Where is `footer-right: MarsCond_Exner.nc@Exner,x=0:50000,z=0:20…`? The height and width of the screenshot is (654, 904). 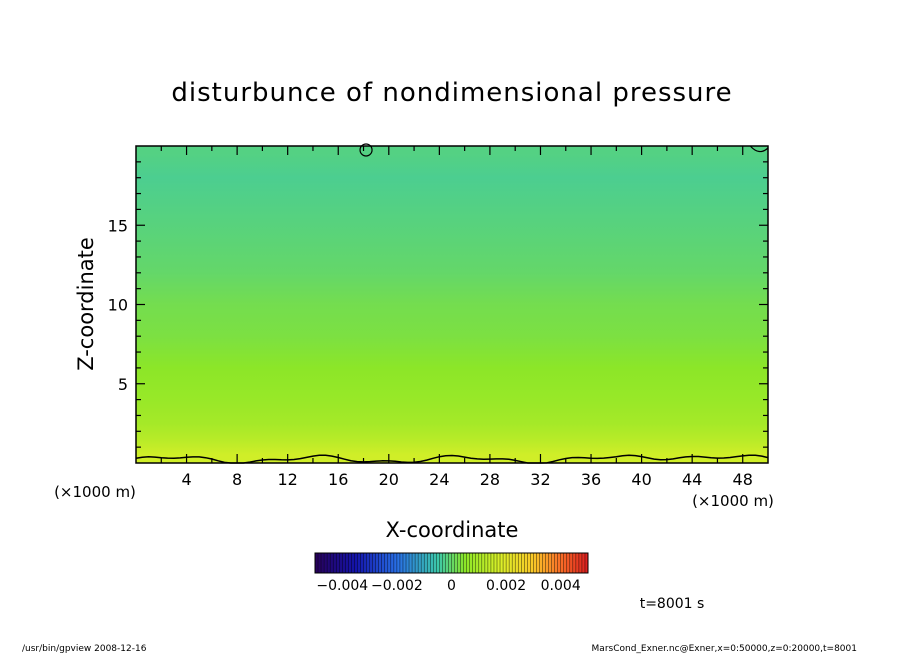
footer-right: MarsCond_Exner.nc@Exner,x=0:50000,z=0:20… is located at coordinates (724, 649).